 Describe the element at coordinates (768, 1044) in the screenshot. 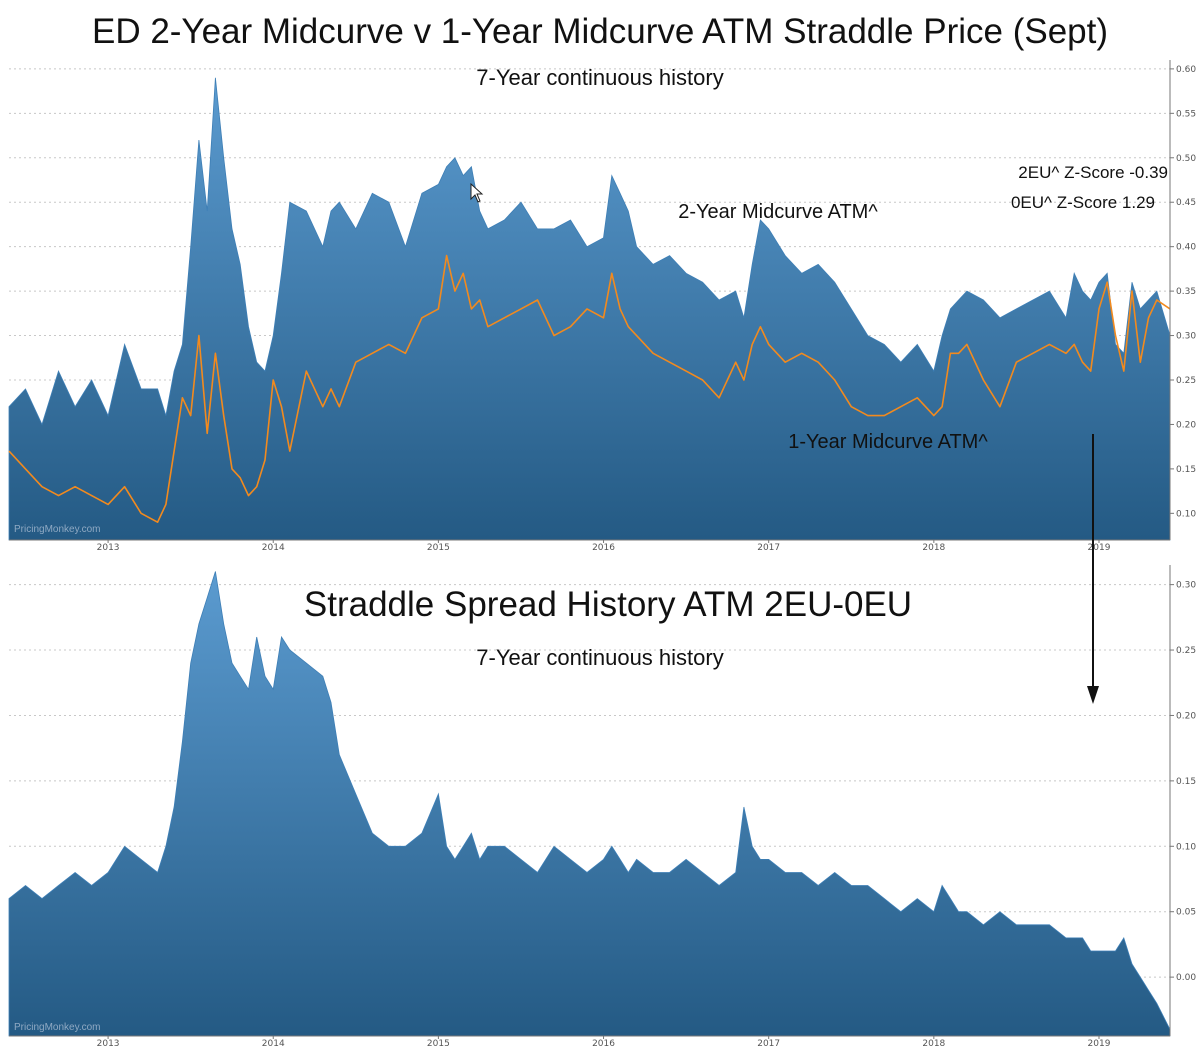

I see `bottom-x-tick-label: 2017` at that location.